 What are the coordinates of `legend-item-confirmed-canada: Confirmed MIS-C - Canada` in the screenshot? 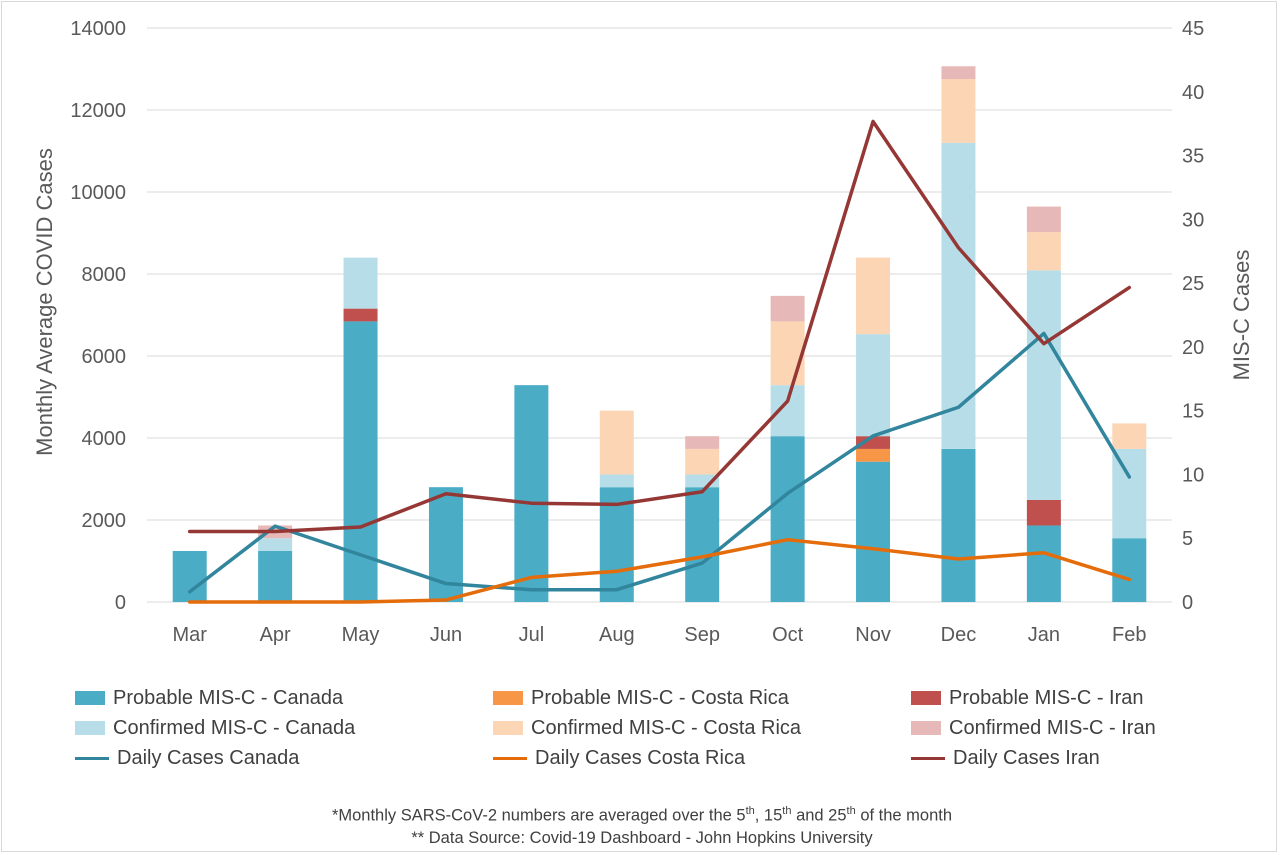 It's located at (215, 728).